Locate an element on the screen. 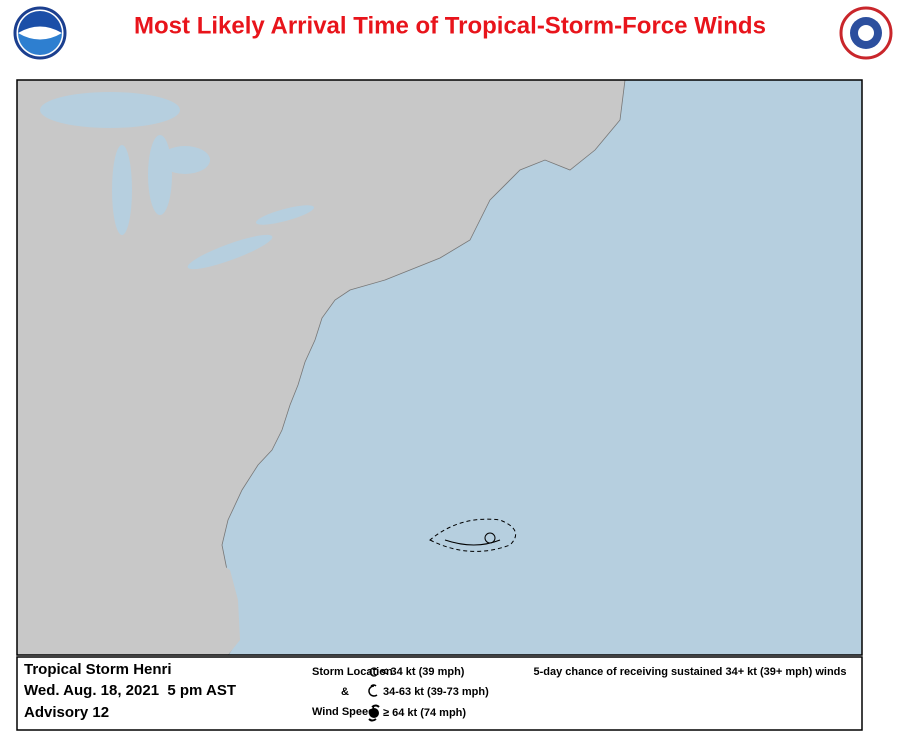 The width and height of the screenshot is (910, 739). legend-title-line: Storm Location is located at coordinates (352, 672).